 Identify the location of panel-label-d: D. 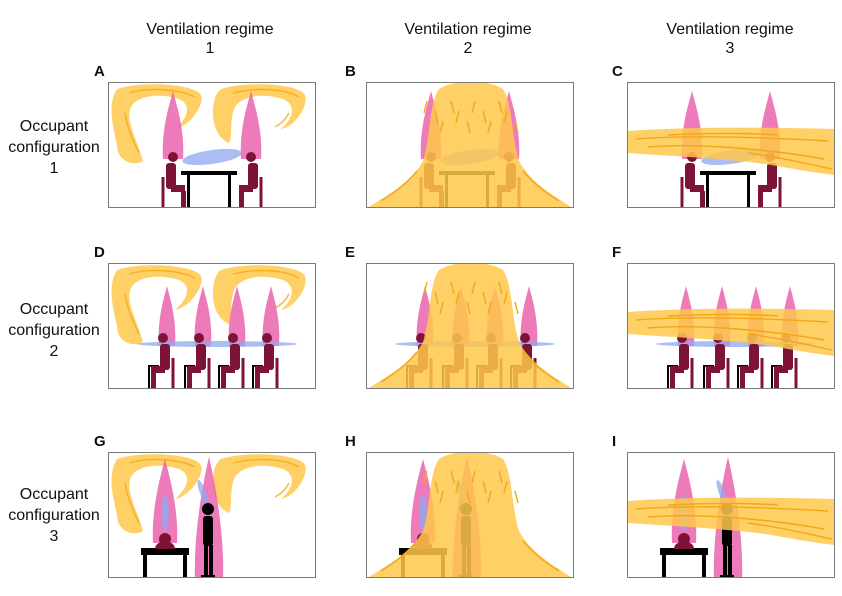
(99, 252).